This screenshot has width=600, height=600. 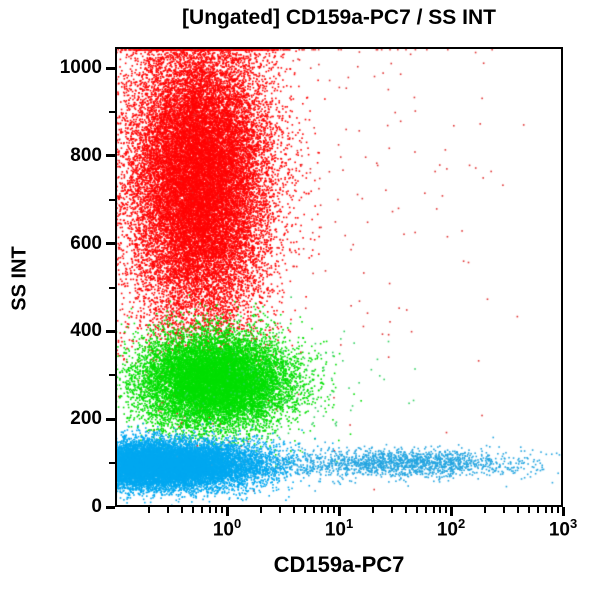 I want to click on x-axis-tick-label: 100, so click(x=227, y=528).